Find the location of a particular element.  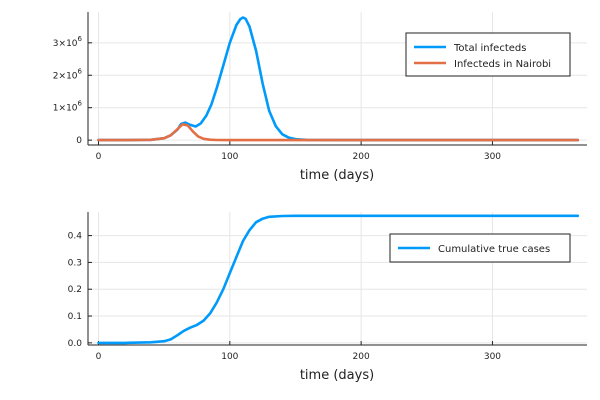

legend-top: Total infecteds Infecteds in Nairobi is located at coordinates (488, 54).